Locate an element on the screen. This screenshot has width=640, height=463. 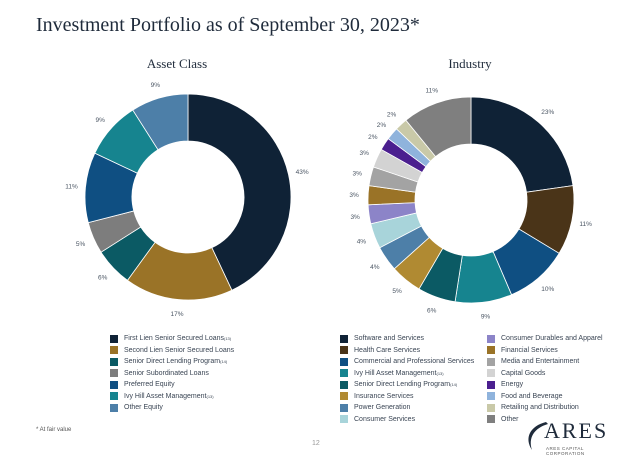
asset-class-legend-label-3: Senior Subordinated Loans is located at coordinates (166, 373).